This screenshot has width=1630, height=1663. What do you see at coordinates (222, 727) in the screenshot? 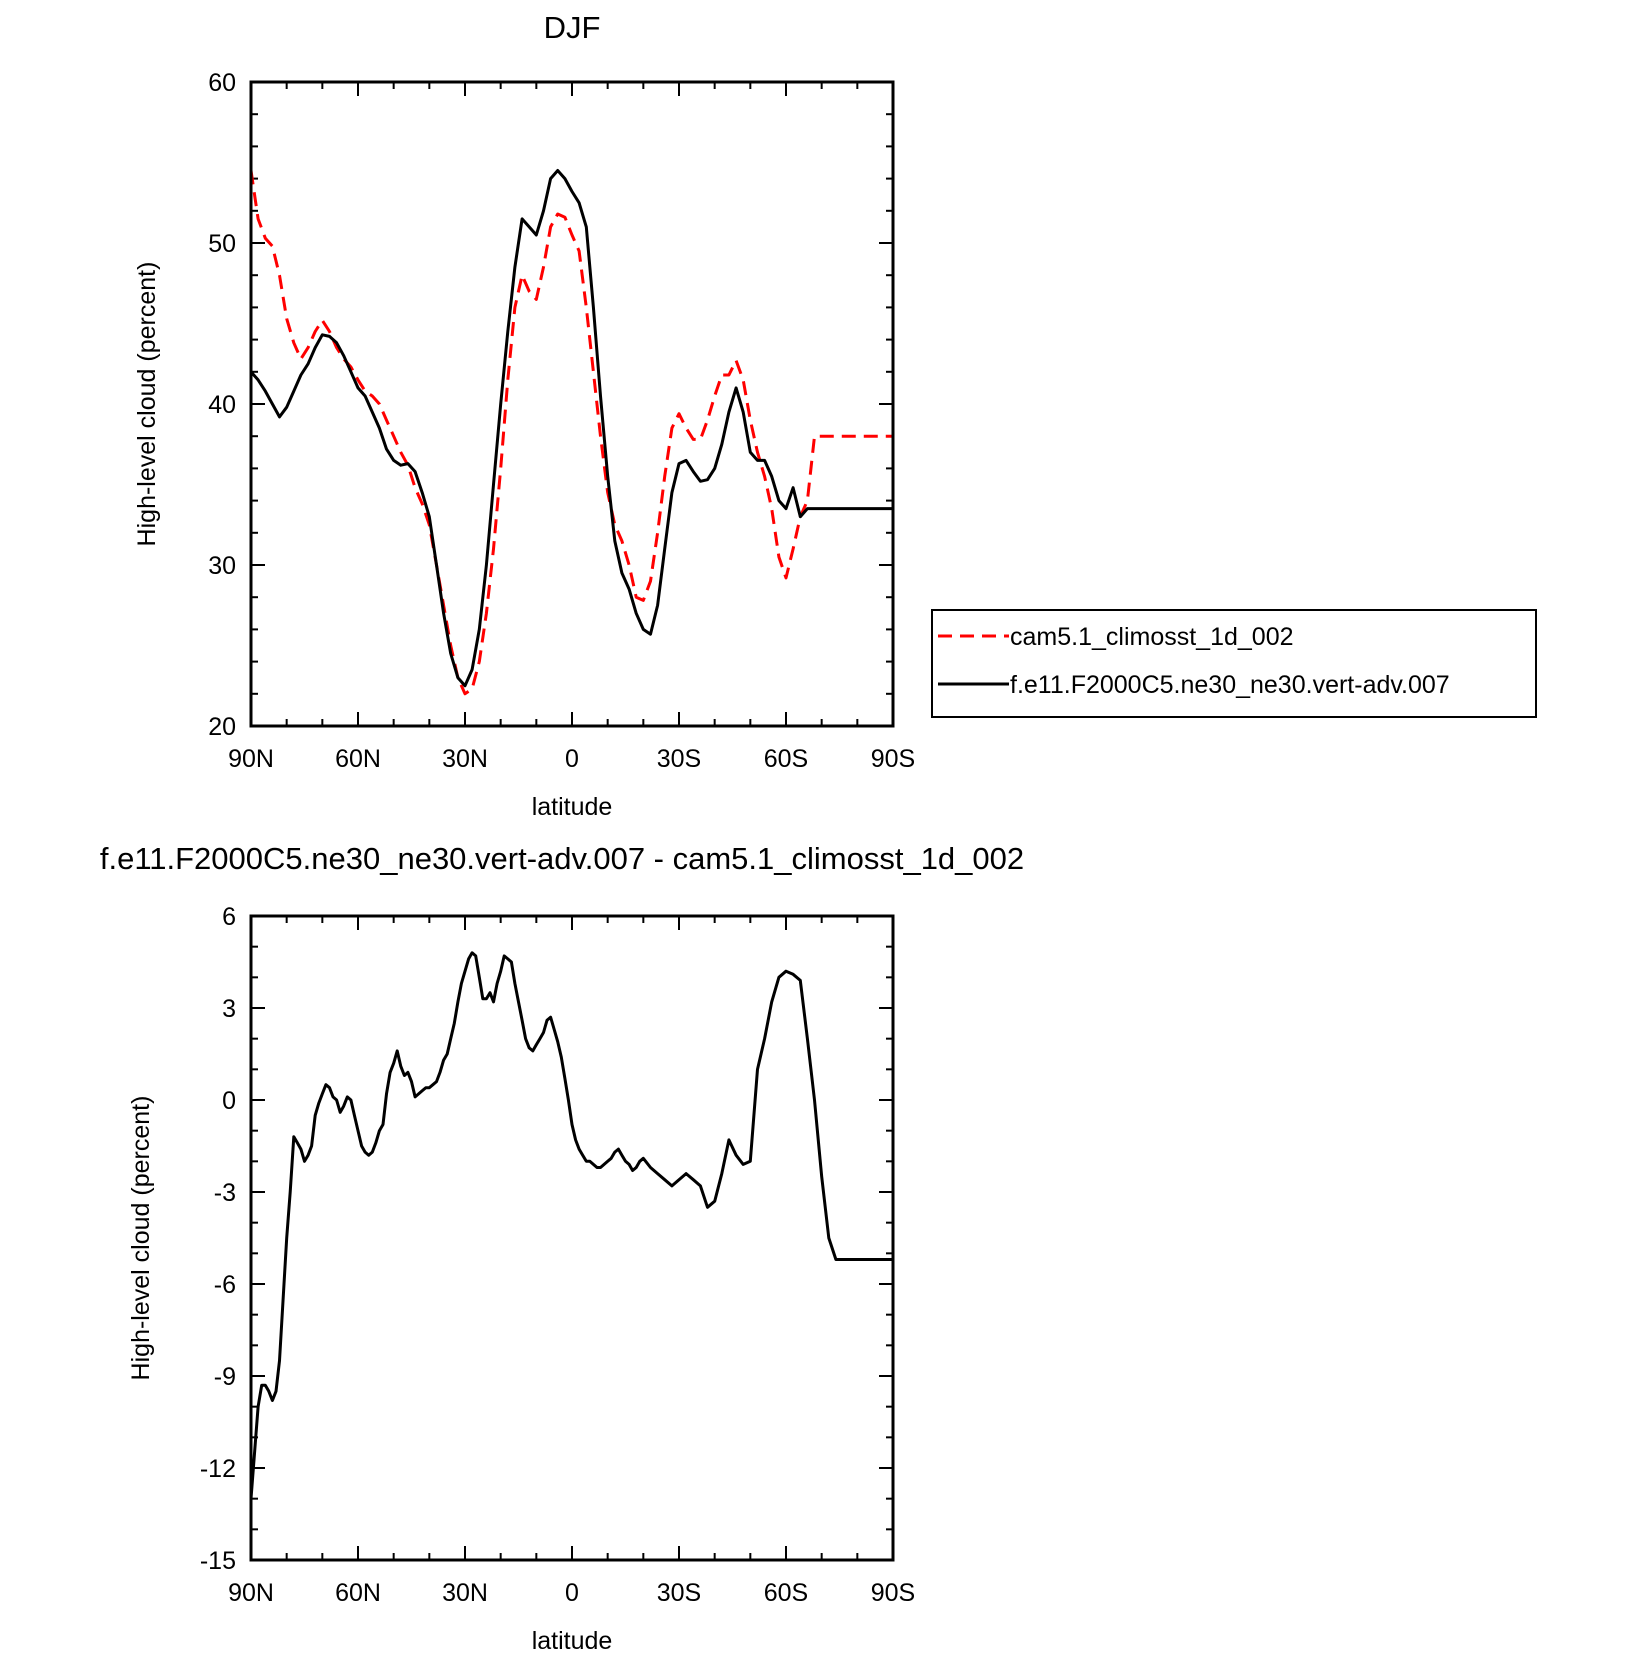
I see `y-tick-label: 20` at bounding box center [222, 727].